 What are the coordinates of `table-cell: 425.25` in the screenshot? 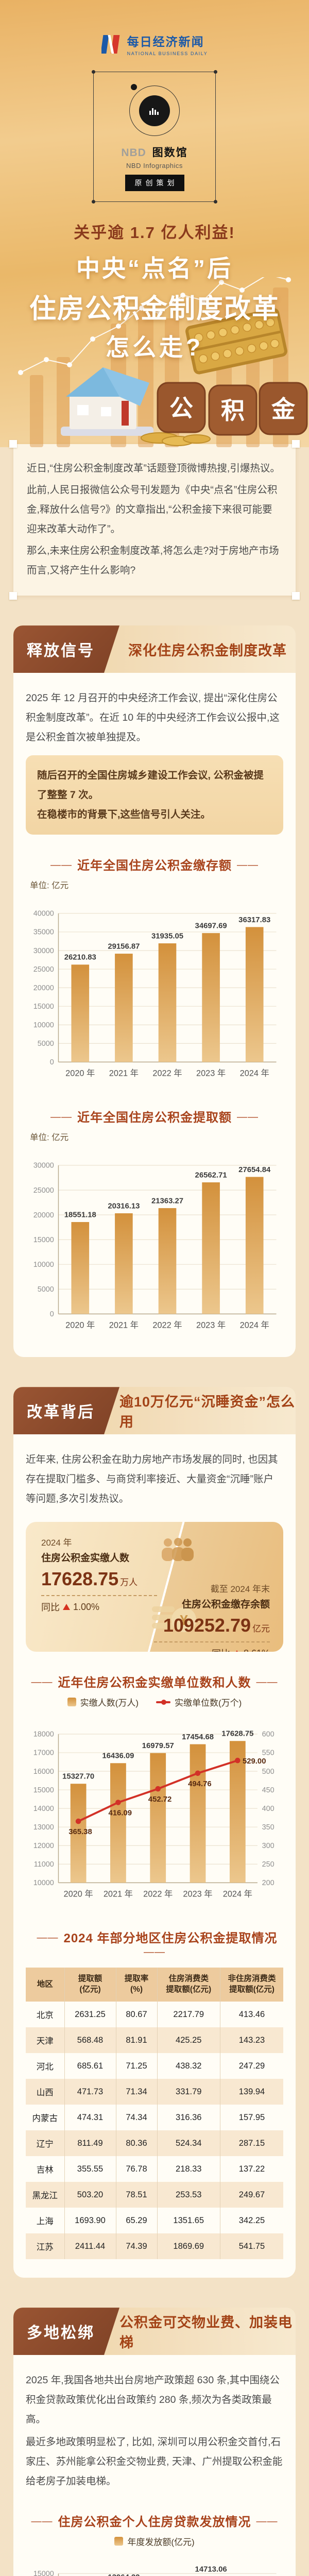 It's located at (189, 2040).